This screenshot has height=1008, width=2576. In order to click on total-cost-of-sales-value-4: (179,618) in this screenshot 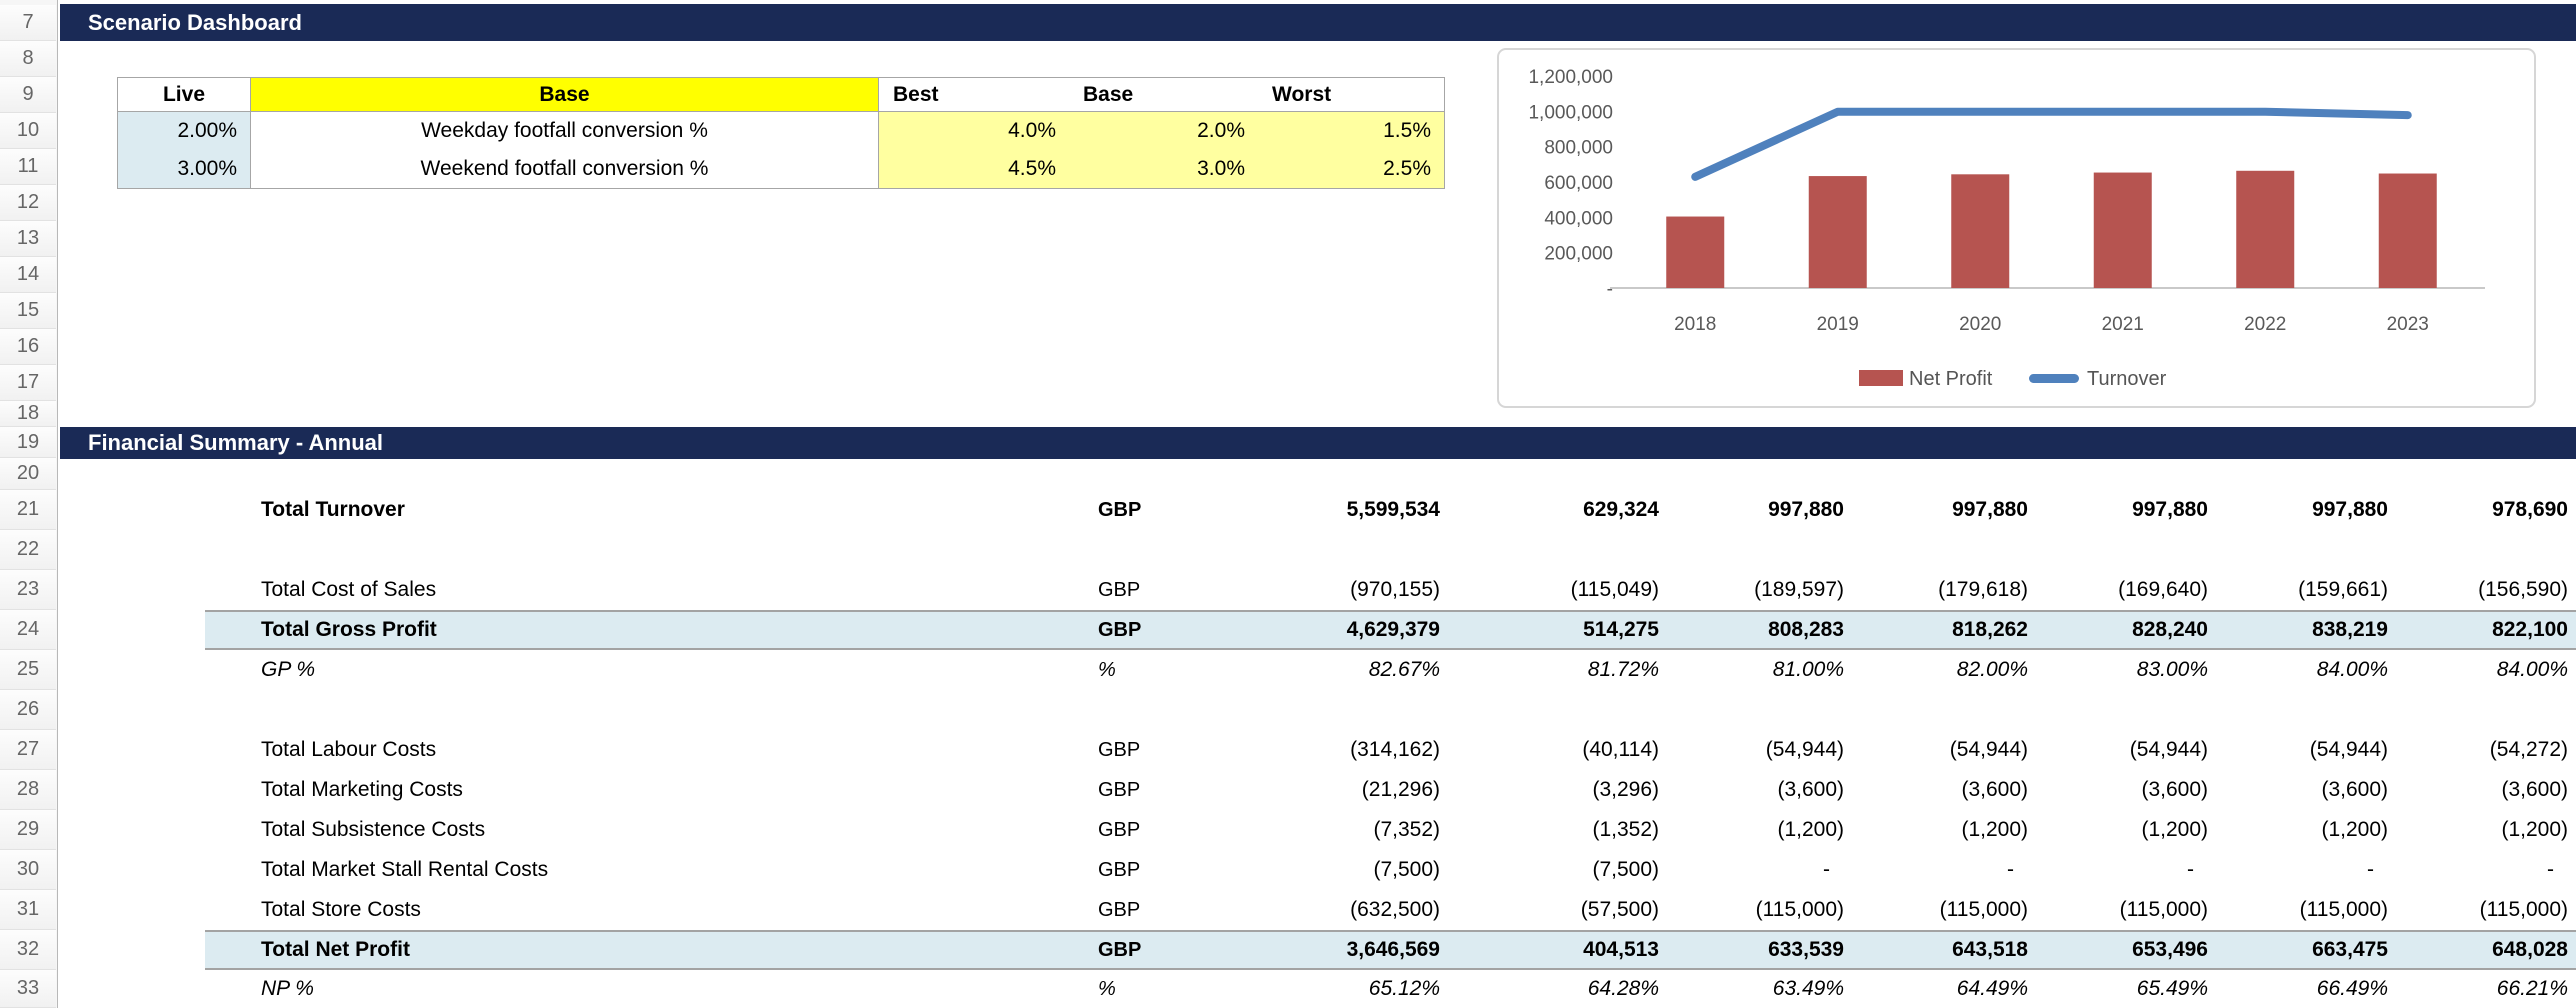, I will do `click(1983, 589)`.